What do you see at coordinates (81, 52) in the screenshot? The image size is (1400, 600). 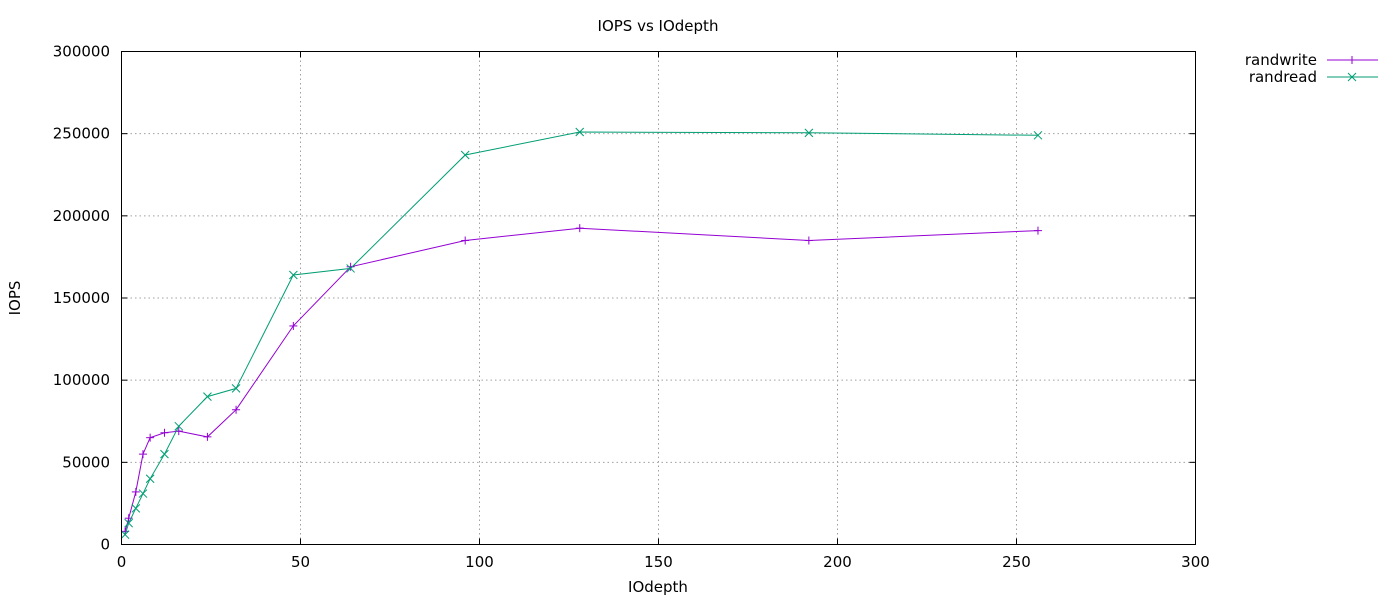 I see `y-tick-label: 300000` at bounding box center [81, 52].